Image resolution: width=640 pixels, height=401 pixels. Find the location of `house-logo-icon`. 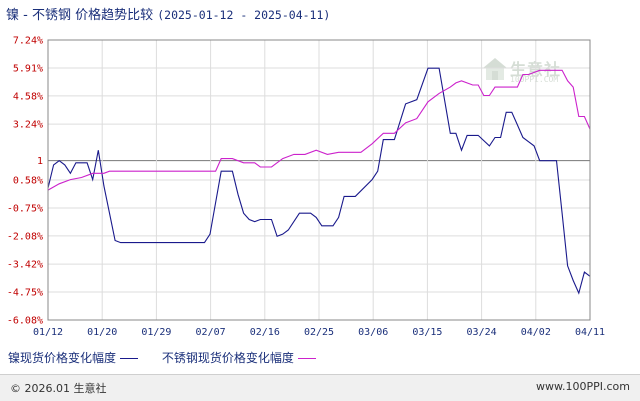

house-logo-icon is located at coordinates (495, 69).